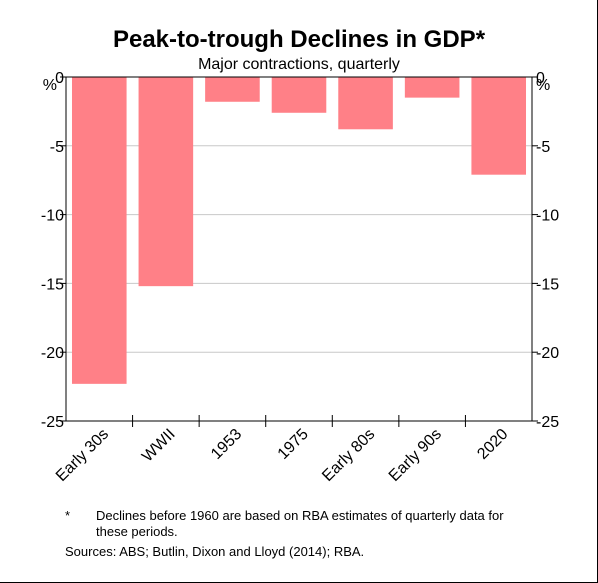 The image size is (598, 583). I want to click on chart-title: Peak-to-trough Declines in GDP*, so click(299, 39).